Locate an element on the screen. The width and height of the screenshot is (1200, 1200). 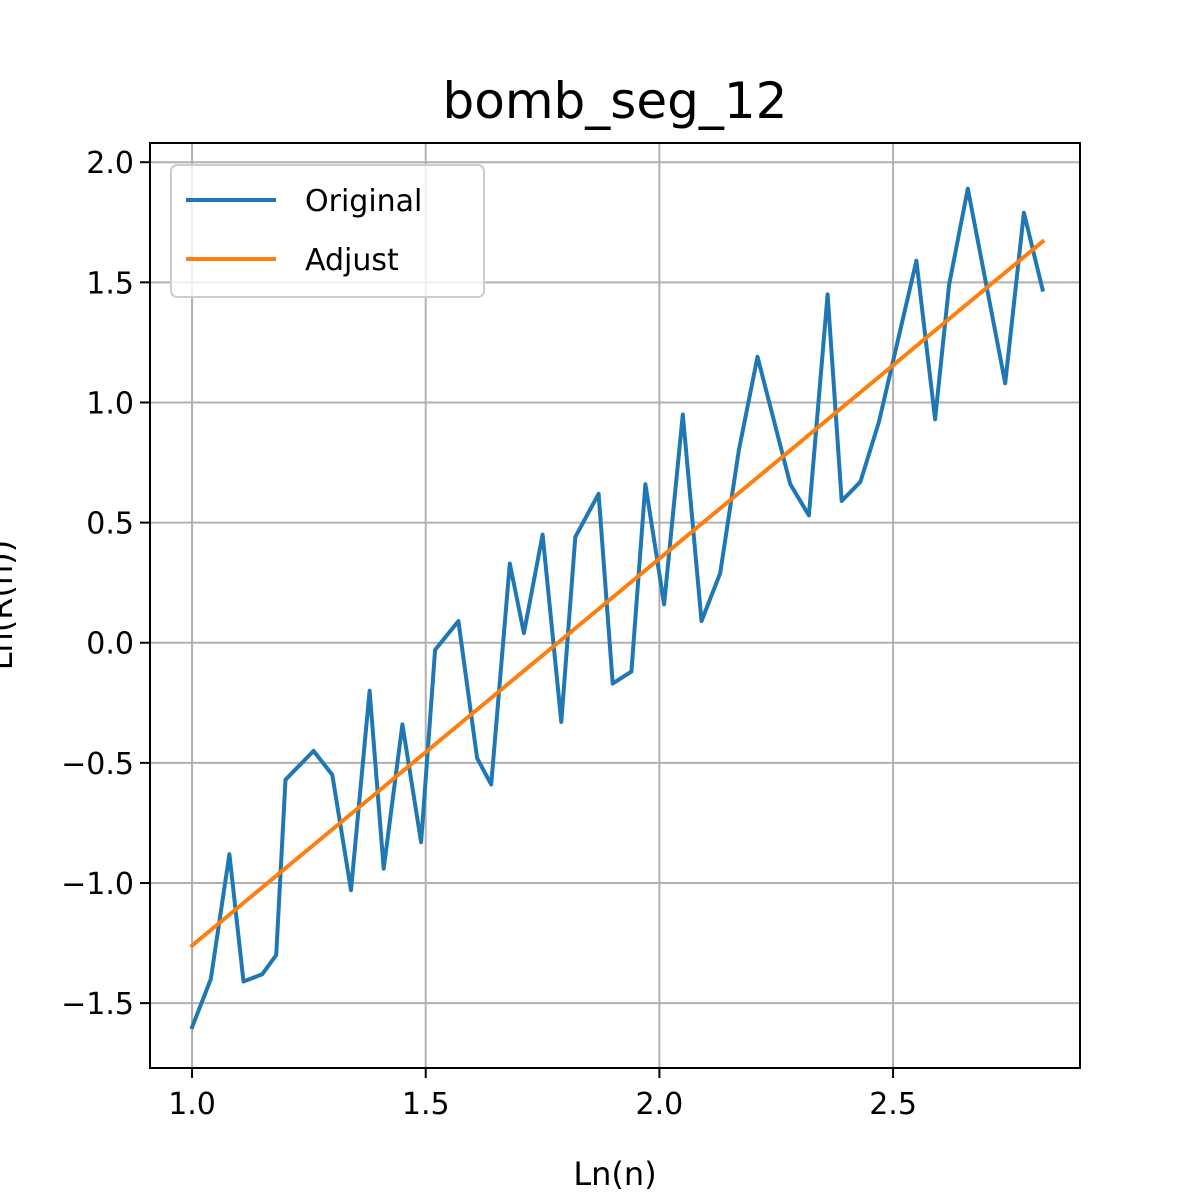
y-tick-label: −1.0 is located at coordinates (97, 884).